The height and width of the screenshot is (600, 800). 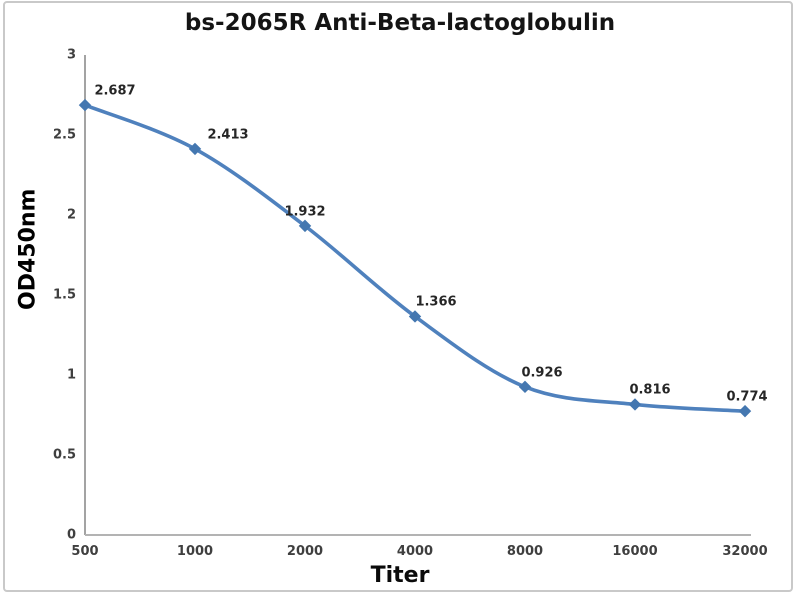 What do you see at coordinates (400, 575) in the screenshot?
I see `x-axis-title: Titer` at bounding box center [400, 575].